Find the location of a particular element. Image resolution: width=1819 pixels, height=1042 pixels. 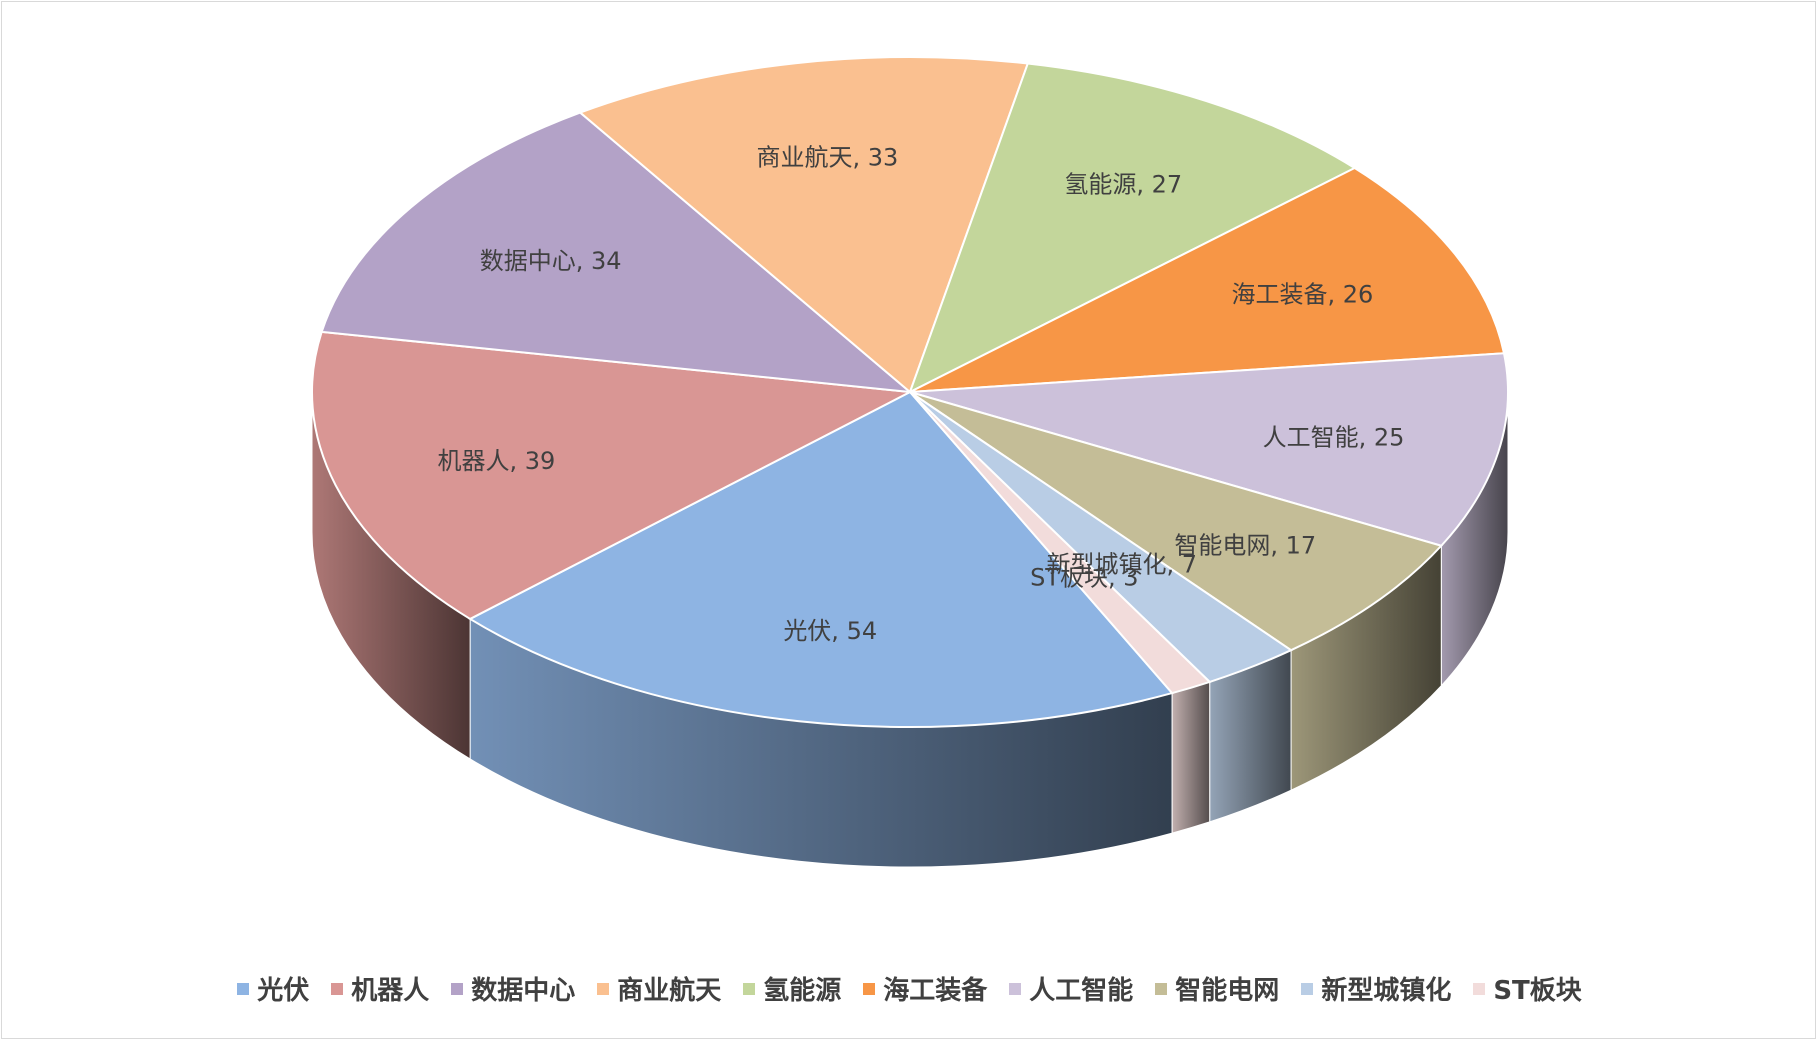

legend-item-photovoltaic: 光伏 is located at coordinates (273, 988).